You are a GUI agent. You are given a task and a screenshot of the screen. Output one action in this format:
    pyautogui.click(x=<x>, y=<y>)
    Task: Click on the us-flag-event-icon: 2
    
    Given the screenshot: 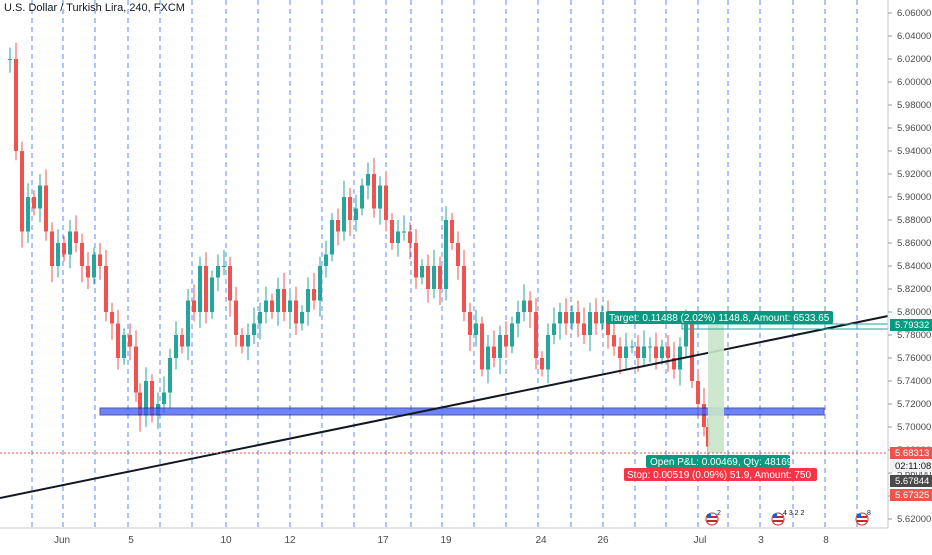 What is the action you would take?
    pyautogui.click(x=713, y=518)
    